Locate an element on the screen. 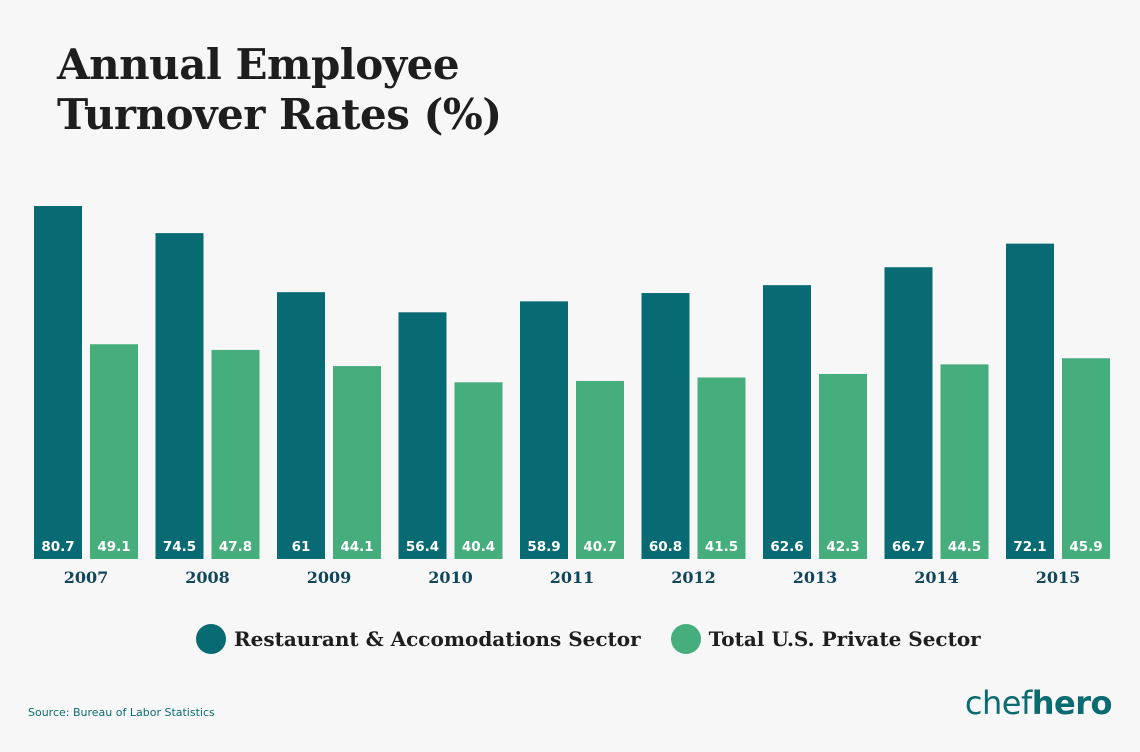 The height and width of the screenshot is (752, 1140). value-label-private-2013: 42.3 is located at coordinates (842, 547).